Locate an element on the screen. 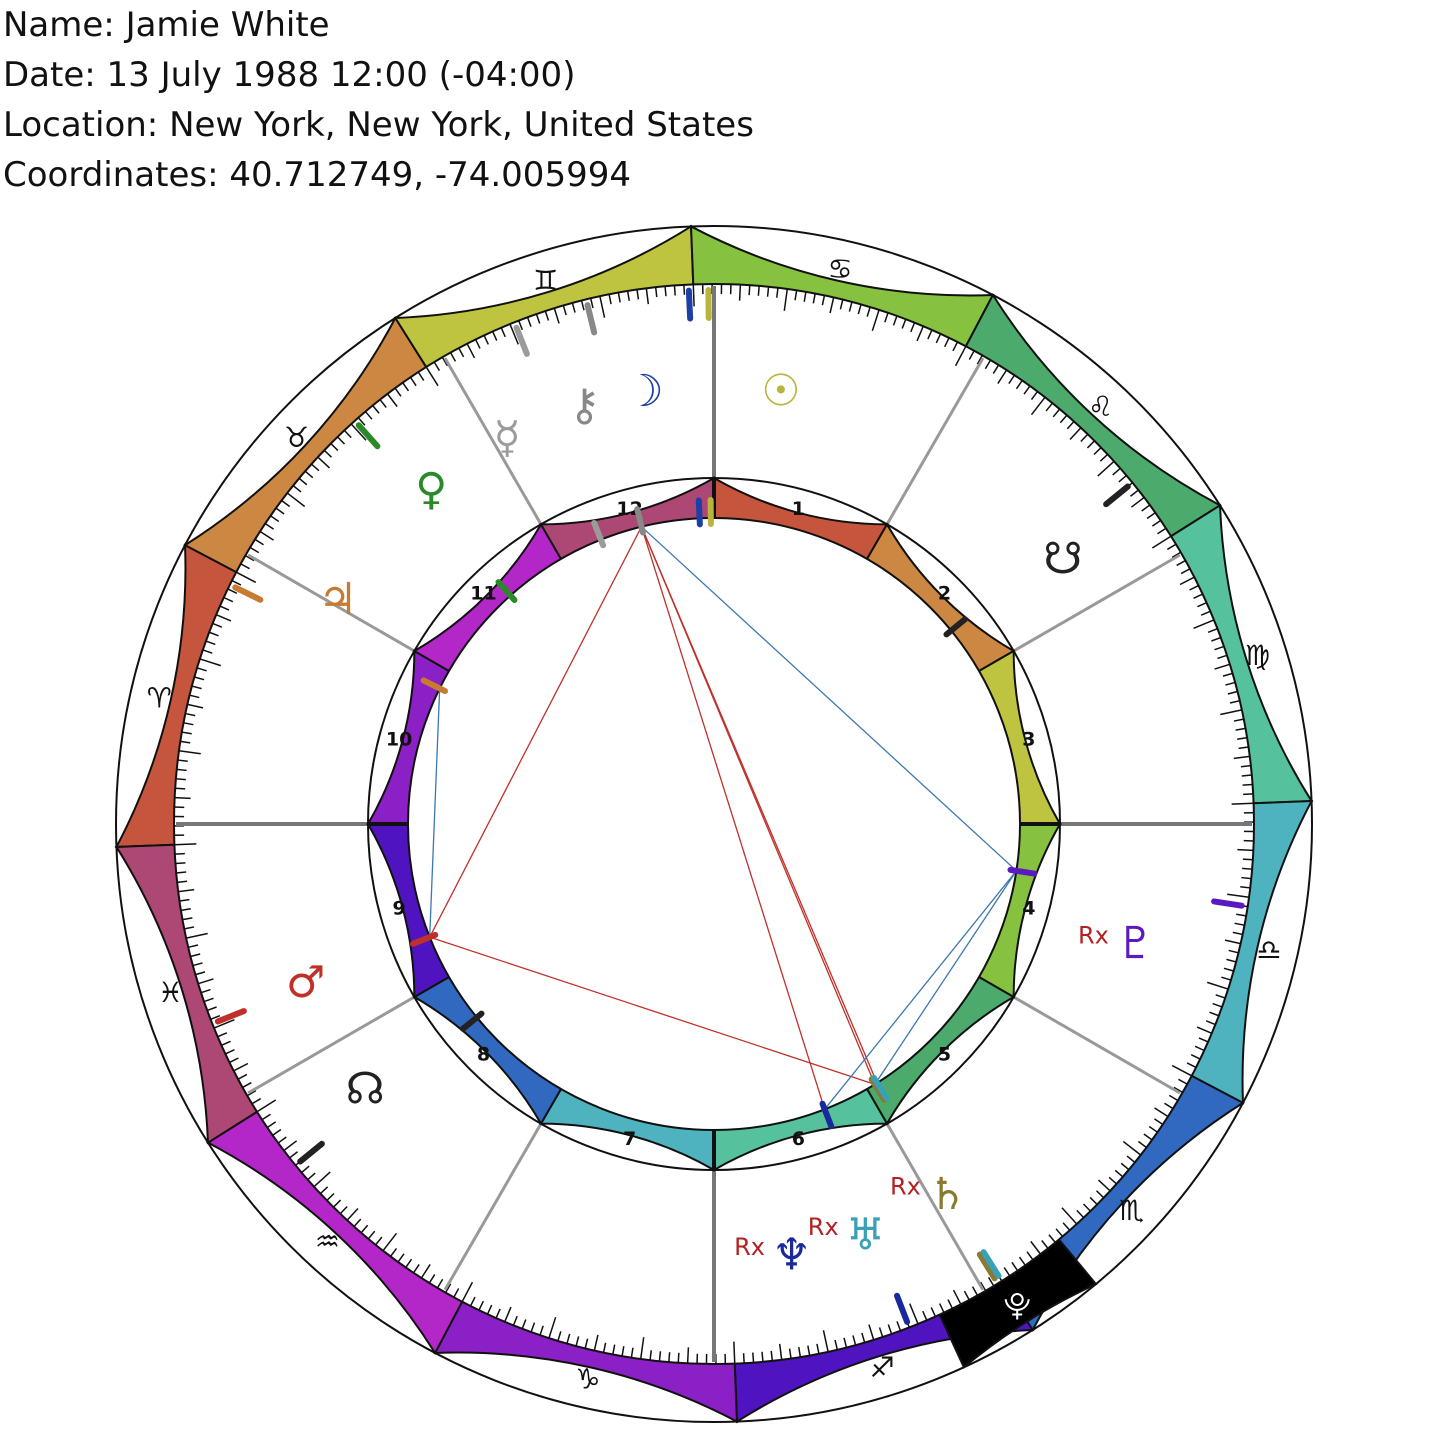 The height and width of the screenshot is (1437, 1437). saturn-zodiac-marker is located at coordinates (987, 1266).